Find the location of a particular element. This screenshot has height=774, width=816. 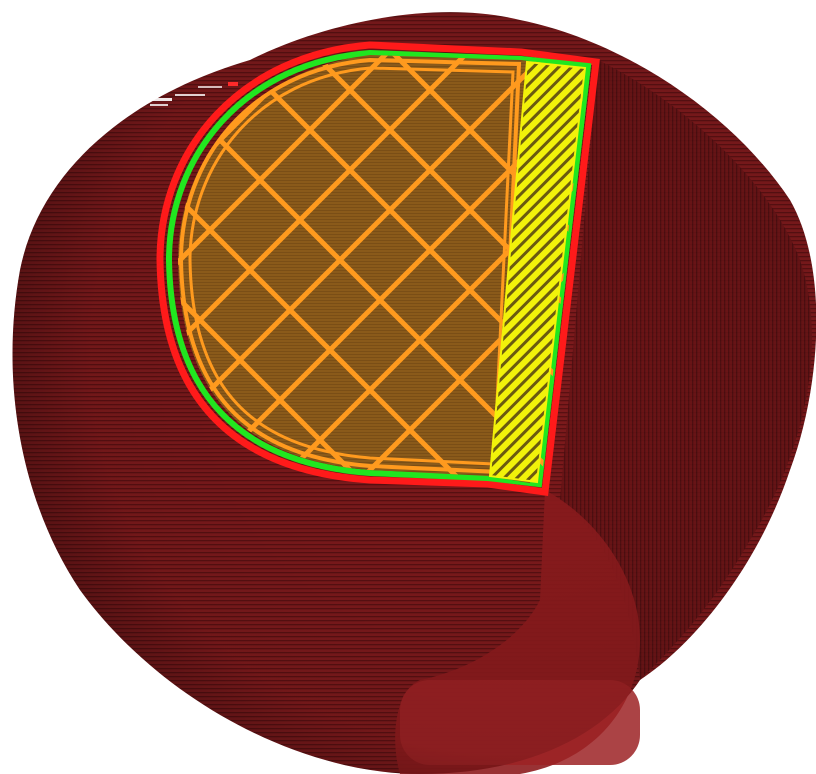

stray-artifacts is located at coordinates (185, 94).